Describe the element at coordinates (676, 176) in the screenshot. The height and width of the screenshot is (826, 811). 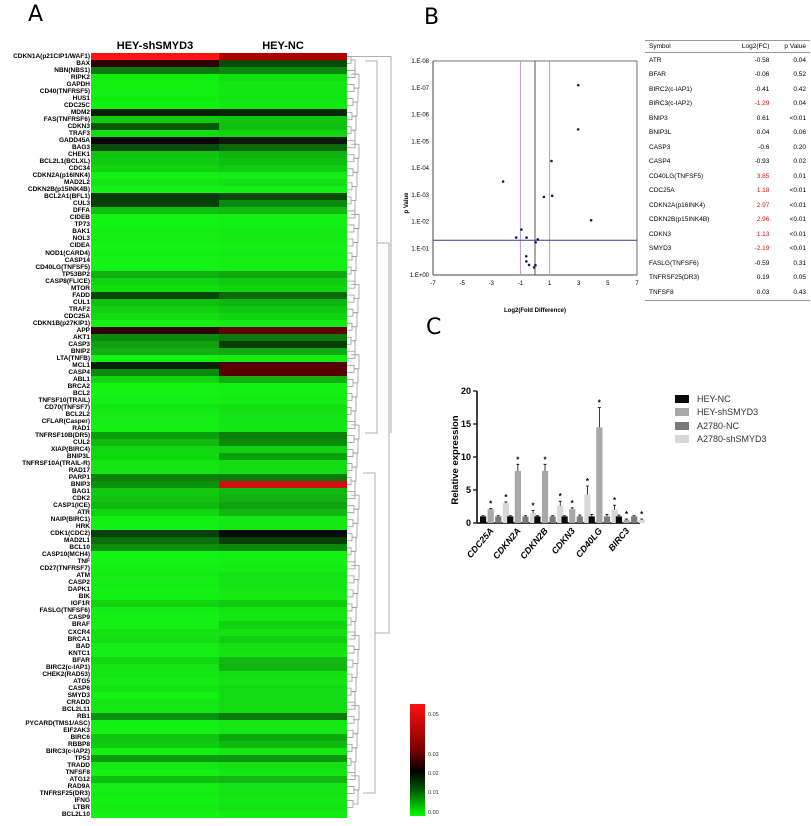
I see `table-cell-symbol: CD40LG(TNFSF5)` at that location.